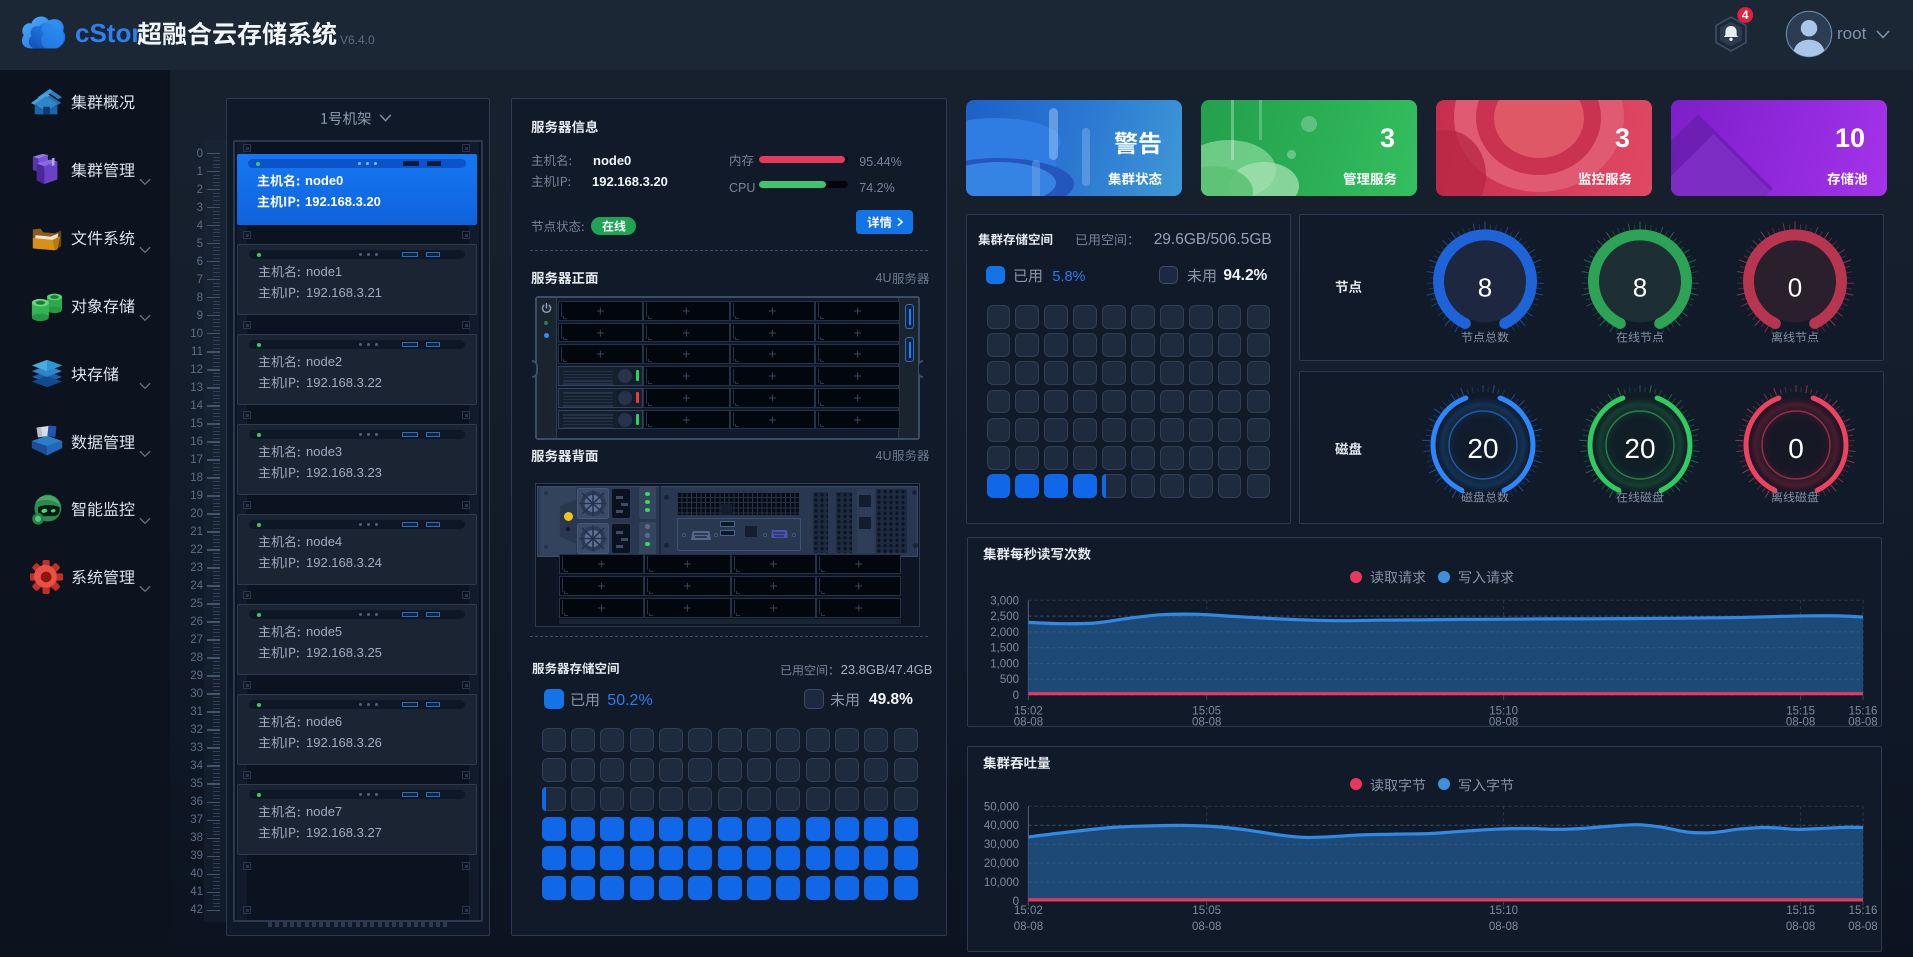  I want to click on svg-text: 10,000, so click(1001, 883).